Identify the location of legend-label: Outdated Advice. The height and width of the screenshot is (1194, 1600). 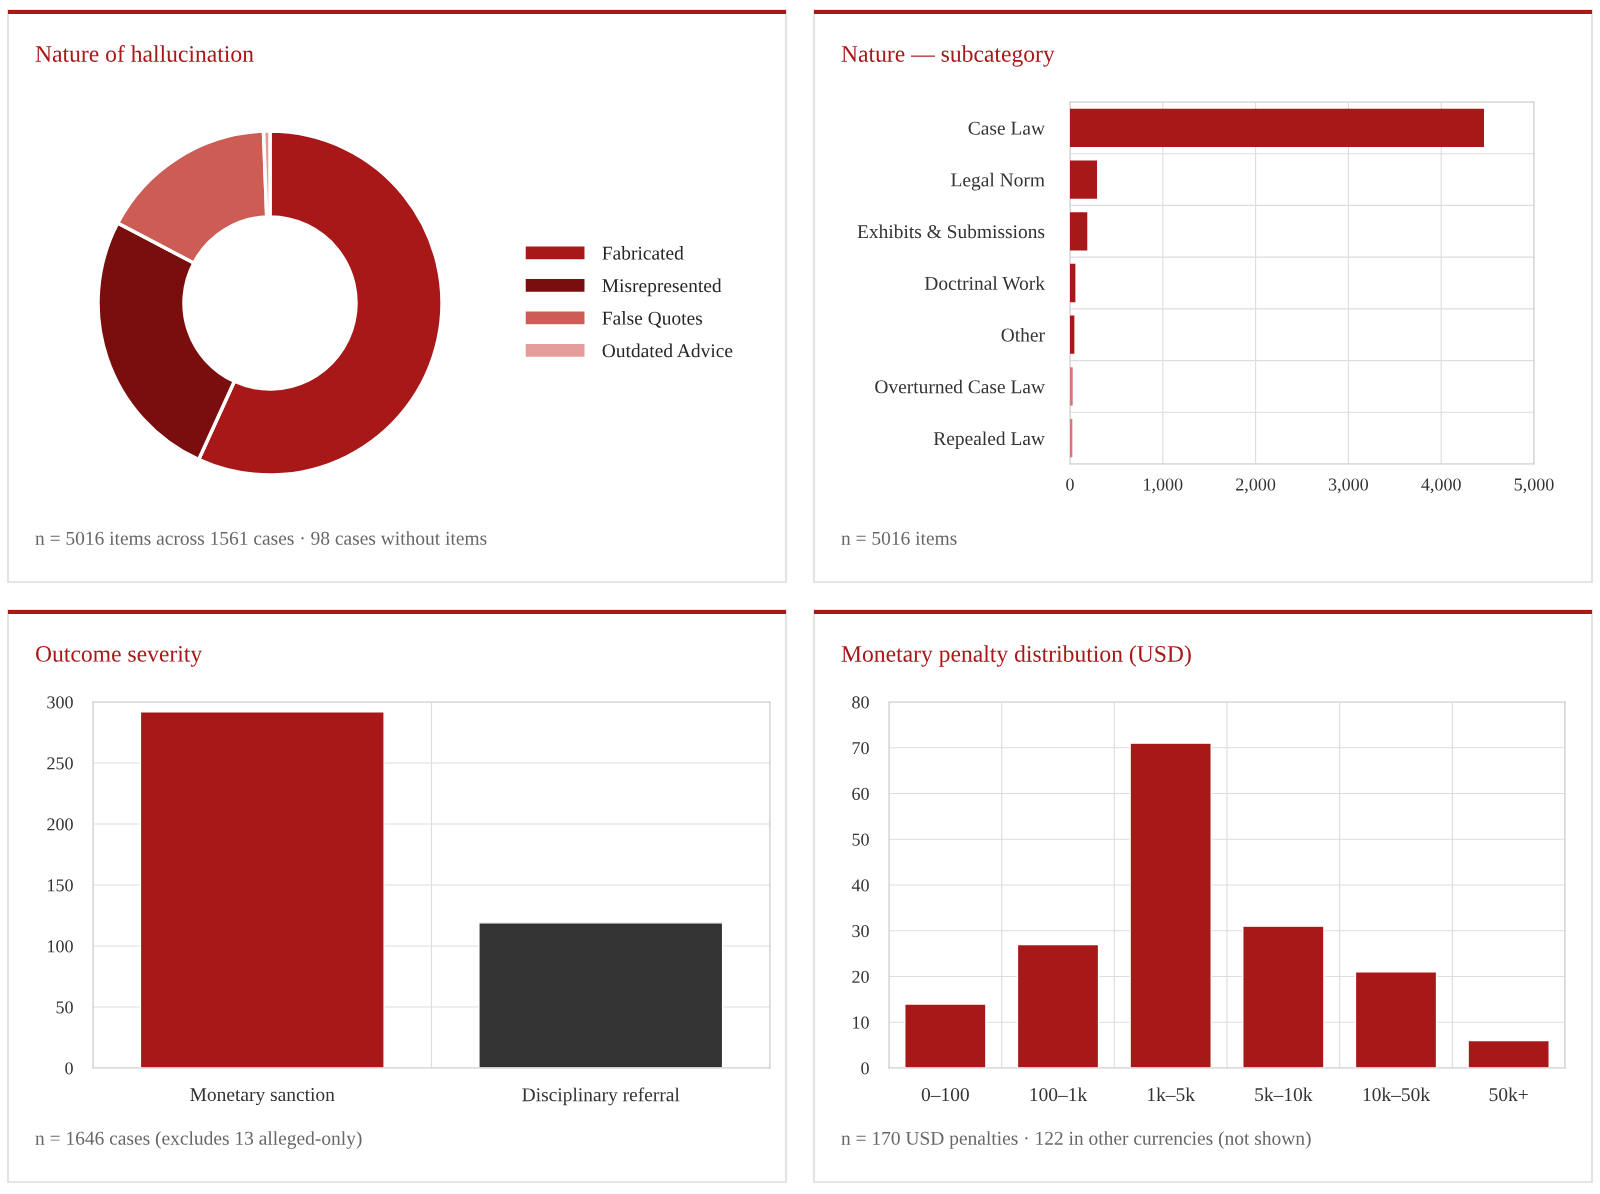
(667, 350).